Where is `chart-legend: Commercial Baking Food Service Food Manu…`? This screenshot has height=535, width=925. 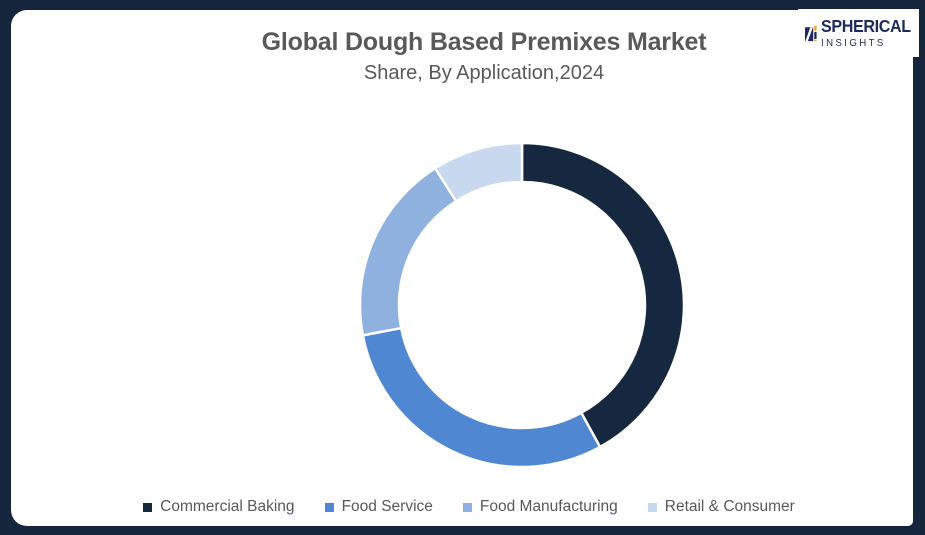 chart-legend: Commercial Baking Food Service Food Manu… is located at coordinates (469, 507).